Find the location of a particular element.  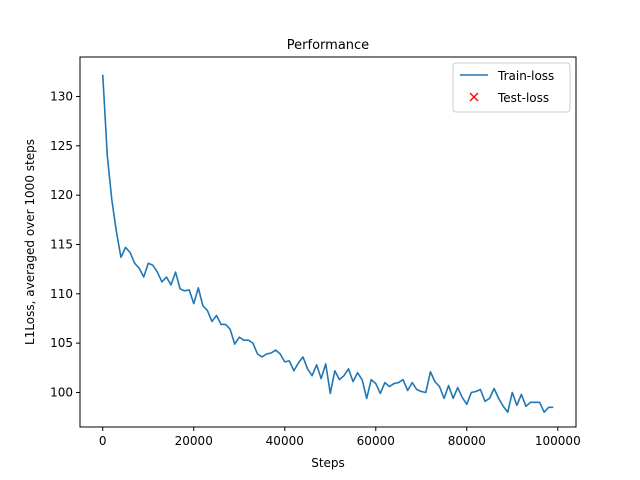

legend-test-swatch is located at coordinates (474, 97).